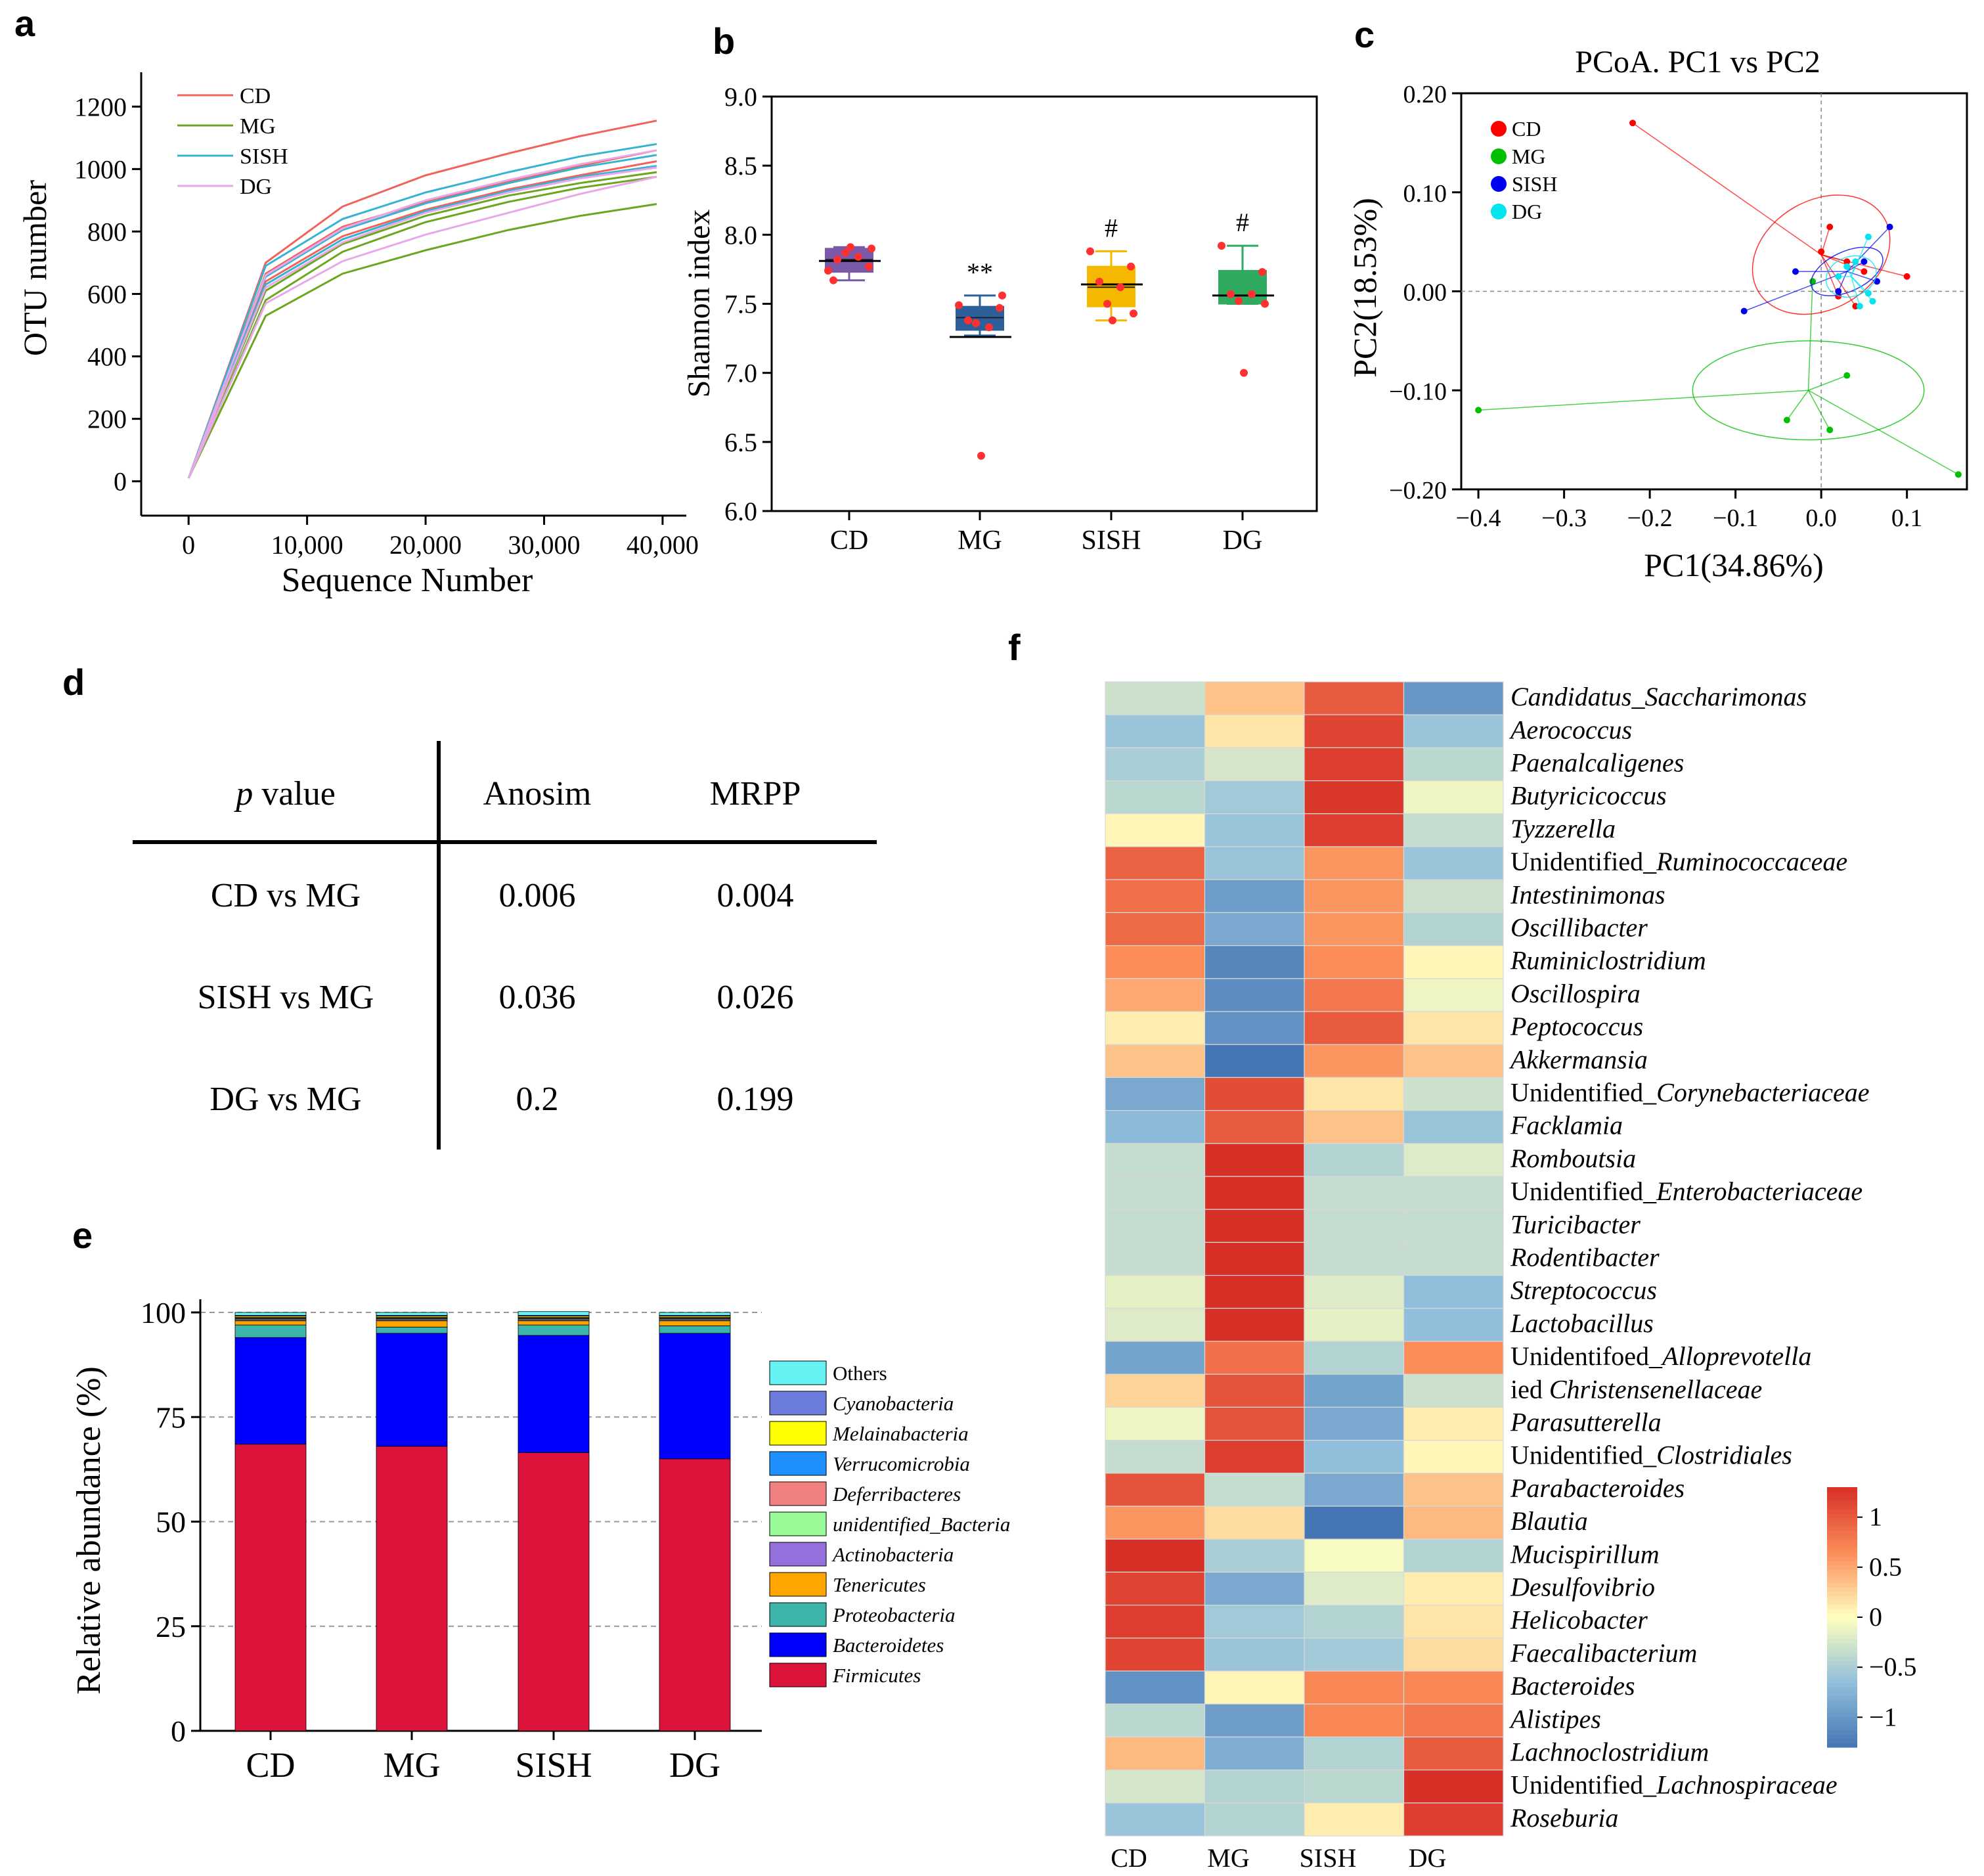  Describe the element at coordinates (1582, 1323) in the screenshot. I see `f-row-label: Lactobacillus` at that location.